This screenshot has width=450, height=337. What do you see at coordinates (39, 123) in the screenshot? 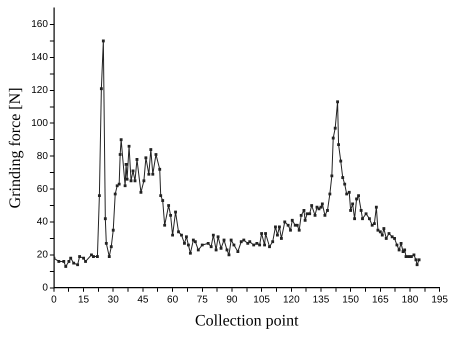
I see `y-tick-label: 100` at bounding box center [39, 123].